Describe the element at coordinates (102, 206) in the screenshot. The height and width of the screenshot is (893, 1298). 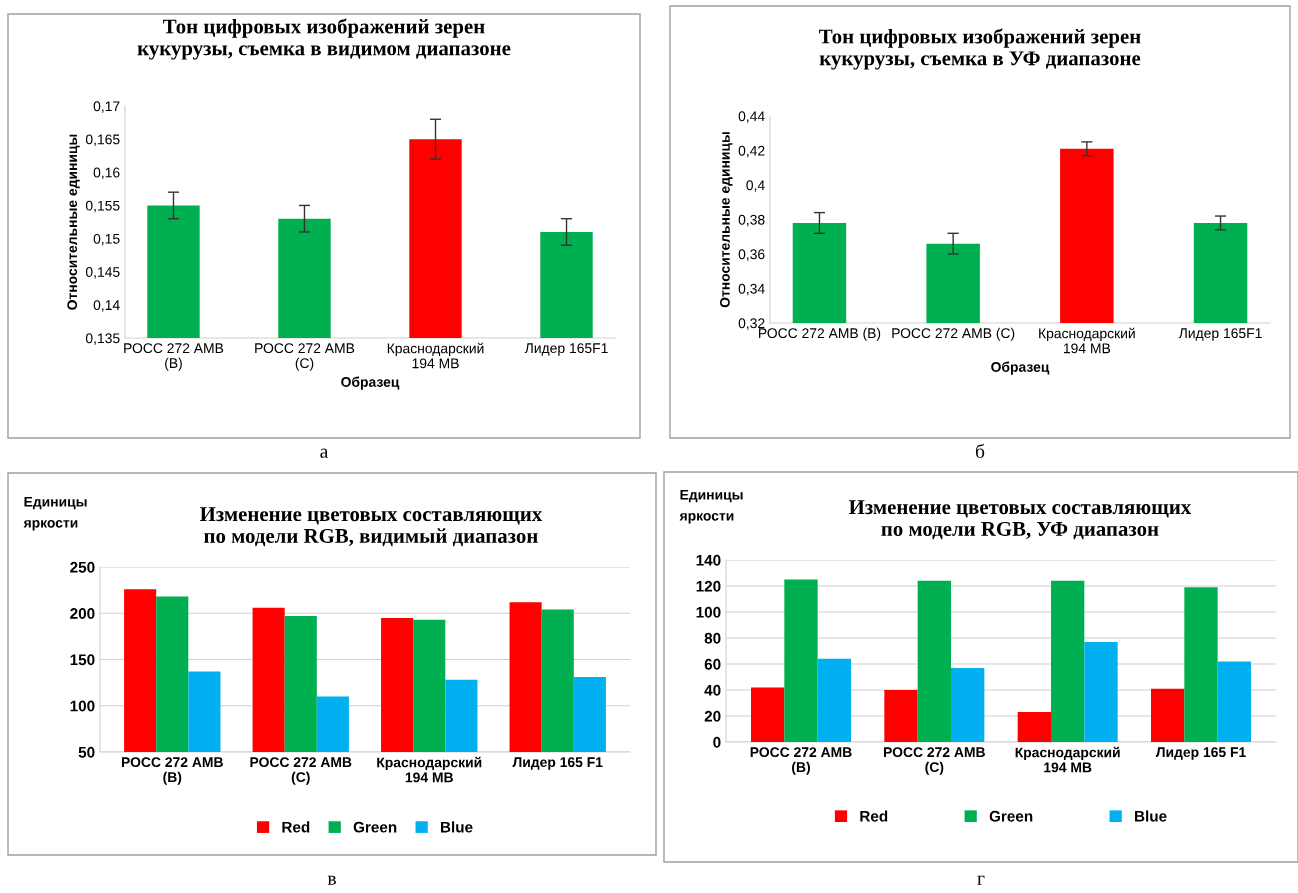
I see `y-tick-label: 0,155` at that location.